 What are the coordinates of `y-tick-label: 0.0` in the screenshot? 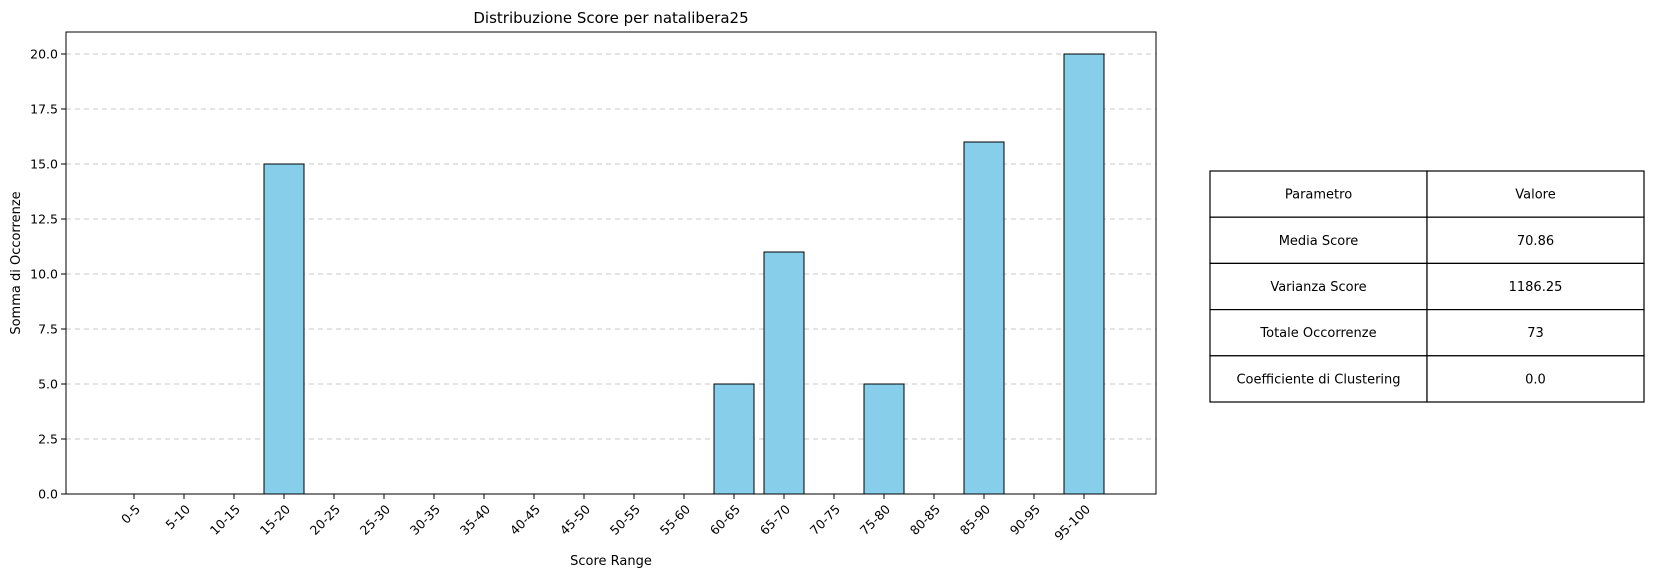 It's located at (48, 494).